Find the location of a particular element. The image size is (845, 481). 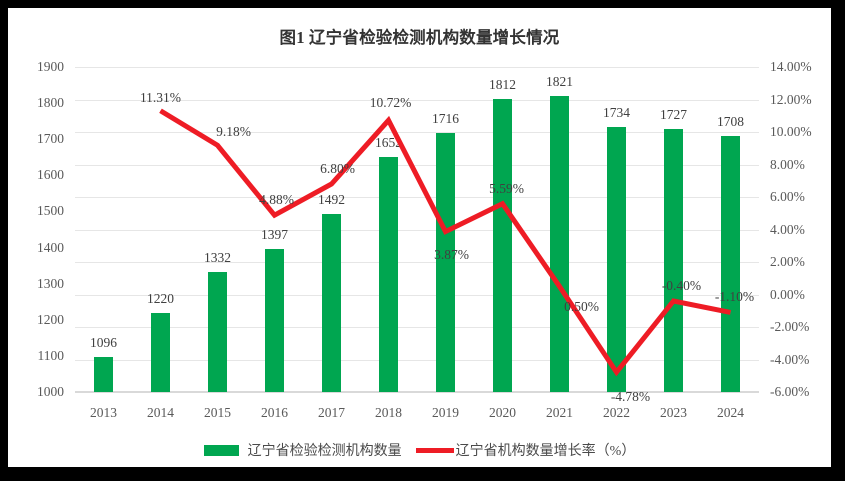

left-axis-tick: 1900 is located at coordinates (50, 66).